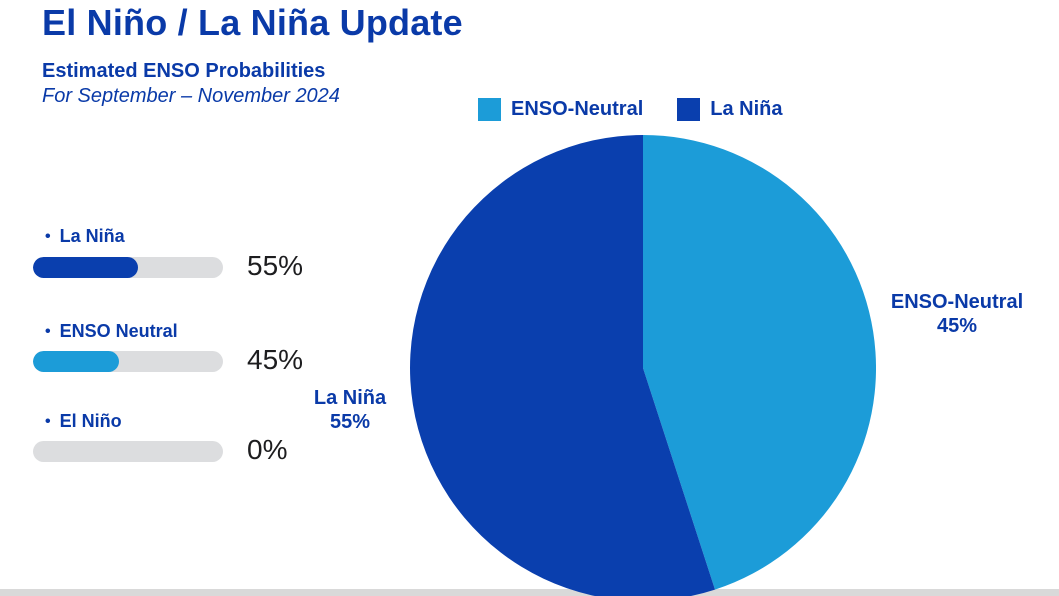 This screenshot has height=596, width=1059. I want to click on page-title: El Niño / La Niña Update, so click(252, 22).